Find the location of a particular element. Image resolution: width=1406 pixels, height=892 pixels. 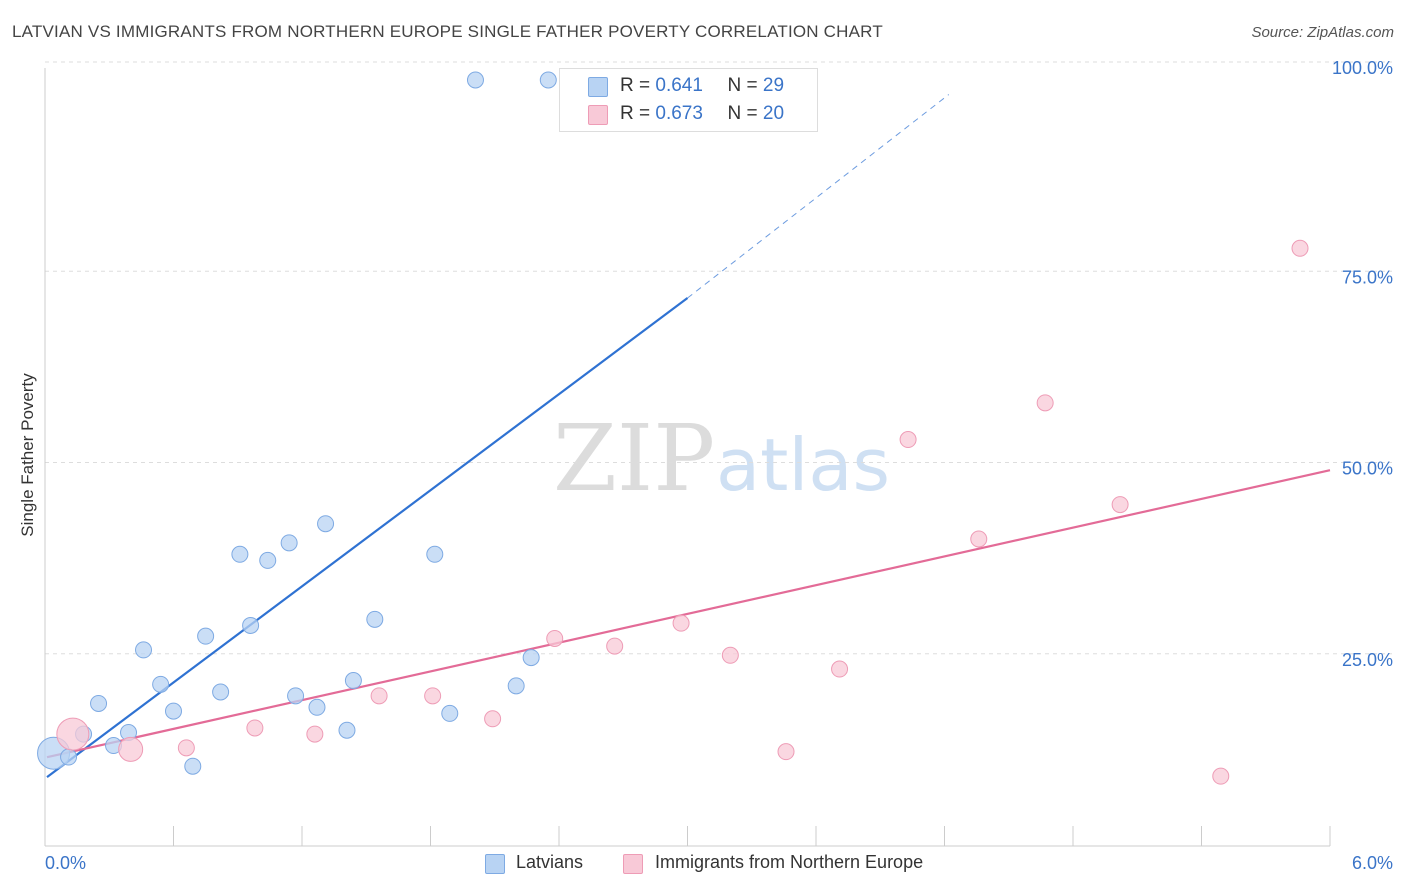

watermark: ZIP atlas is located at coordinates (721, 458).